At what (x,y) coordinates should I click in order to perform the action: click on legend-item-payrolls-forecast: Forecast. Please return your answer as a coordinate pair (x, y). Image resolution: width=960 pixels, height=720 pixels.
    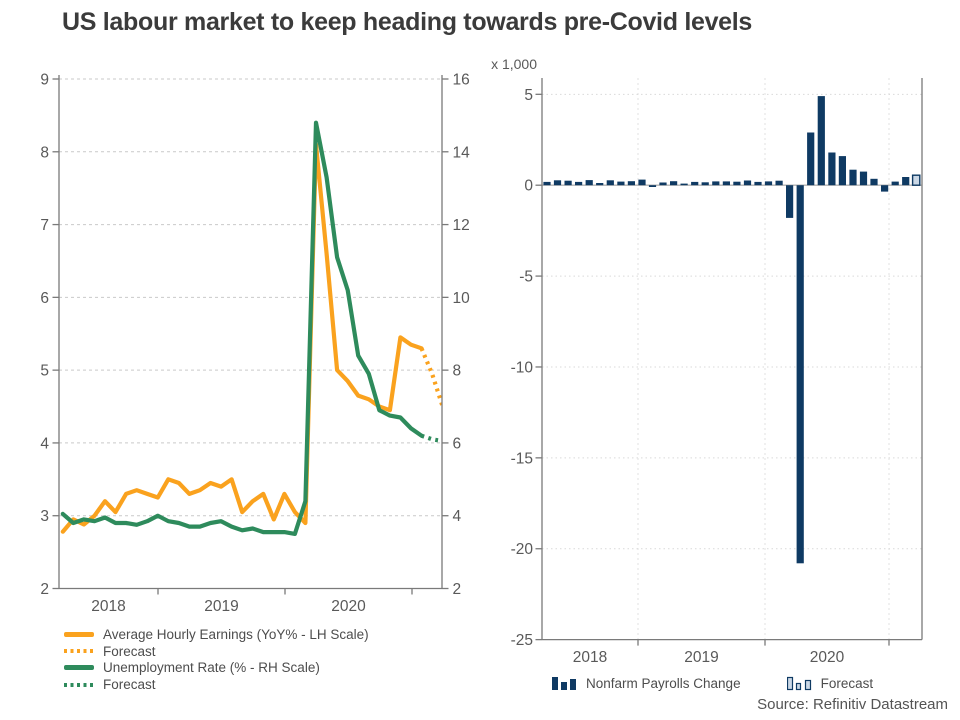
    Looking at the image, I should click on (830, 683).